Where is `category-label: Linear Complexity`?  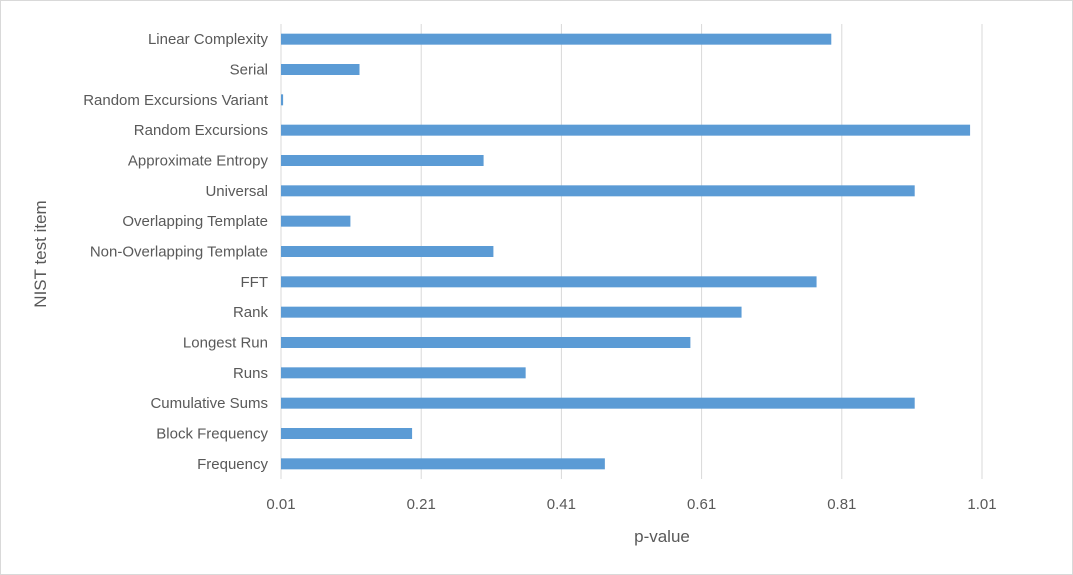 category-label: Linear Complexity is located at coordinates (208, 39).